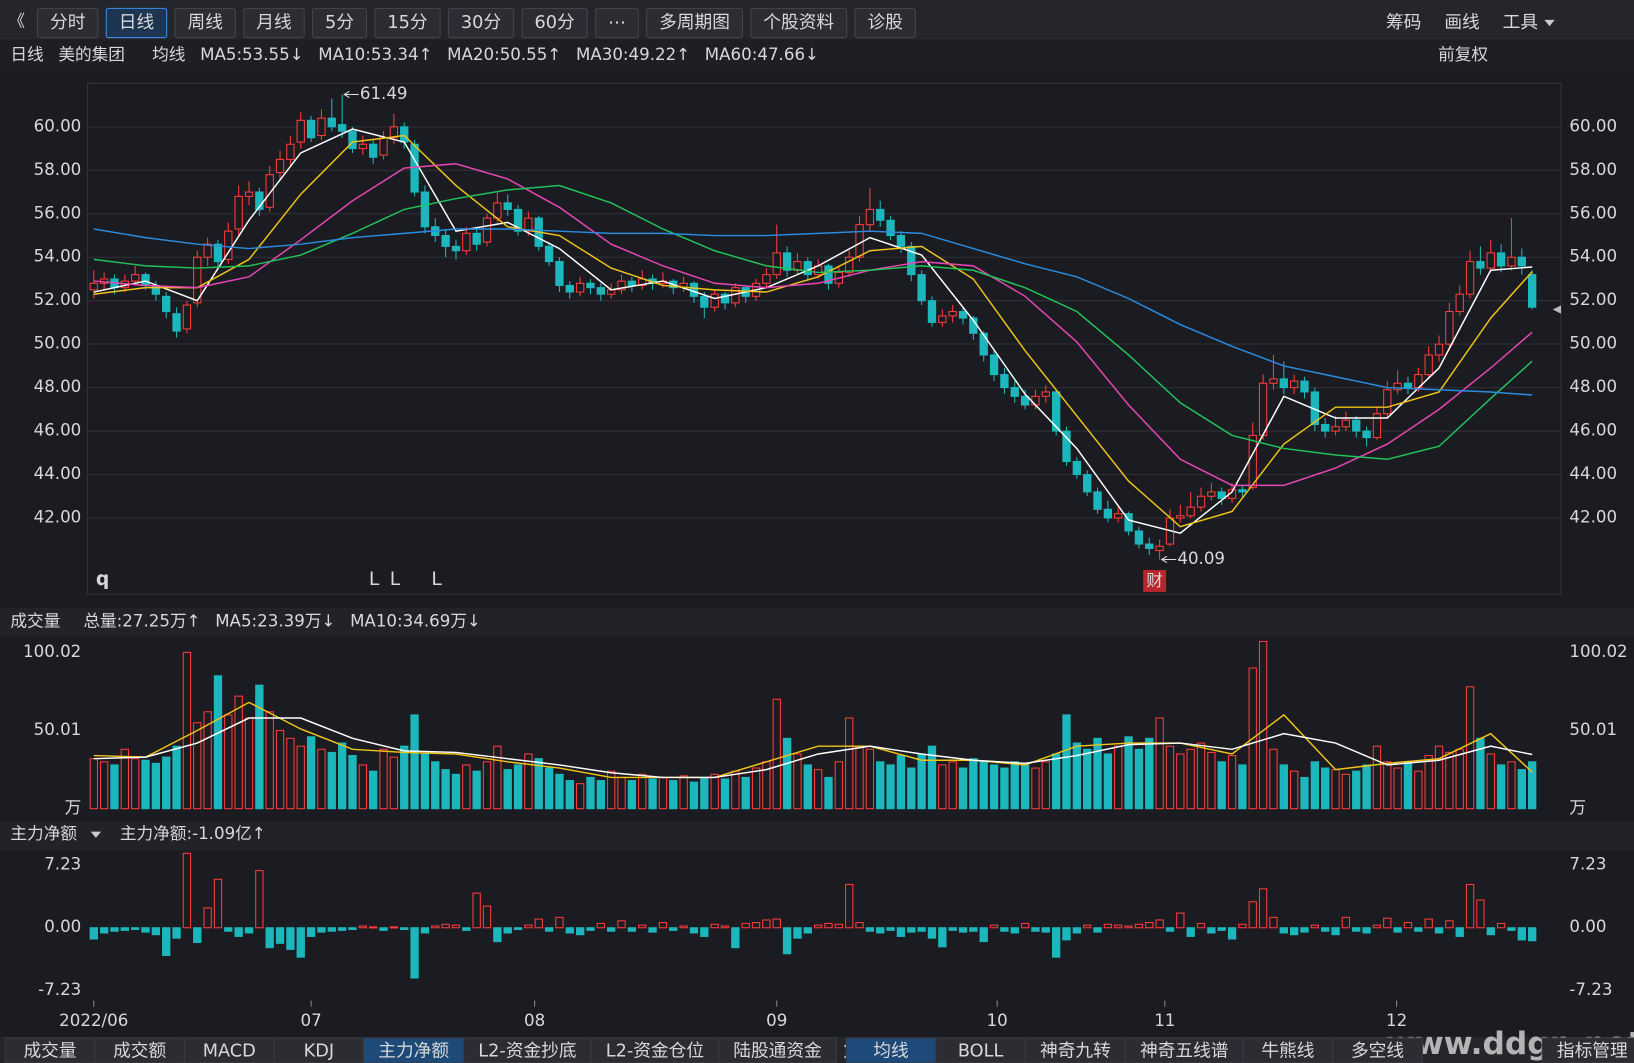  I want to click on toolbar-button-label: 多周期图, so click(694, 22).